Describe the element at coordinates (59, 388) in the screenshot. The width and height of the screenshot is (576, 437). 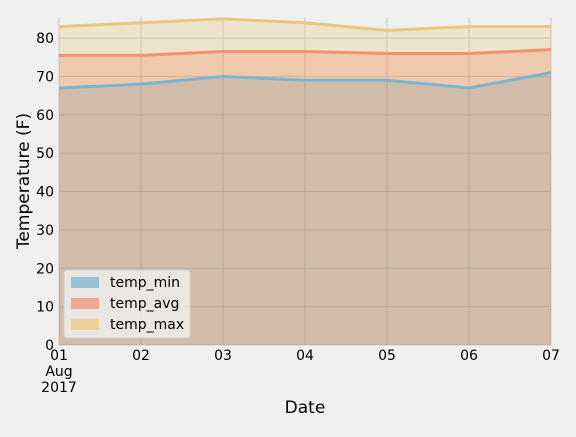
I see `x-tick-sublabel: 2017` at that location.